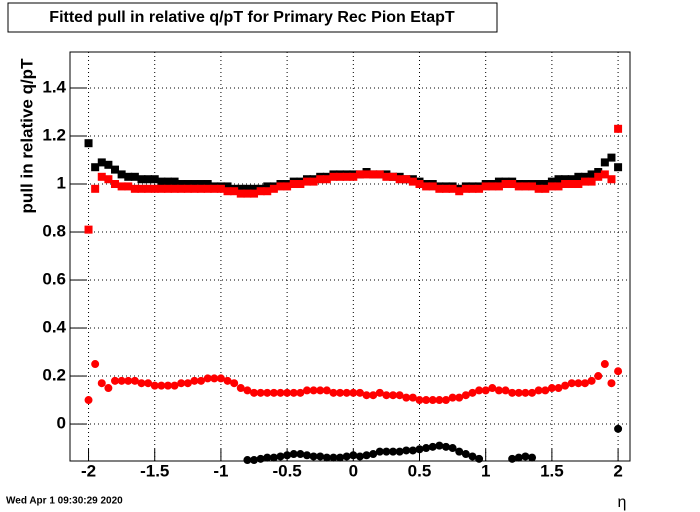 Image resolution: width=700 pixels, height=512 pixels. Describe the element at coordinates (622, 502) in the screenshot. I see `x-axis-label: η` at that location.